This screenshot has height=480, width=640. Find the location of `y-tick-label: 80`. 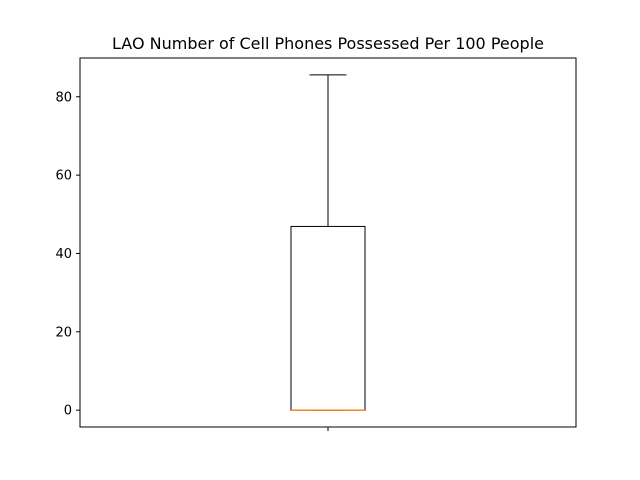

y-tick-label: 80 is located at coordinates (63, 97).